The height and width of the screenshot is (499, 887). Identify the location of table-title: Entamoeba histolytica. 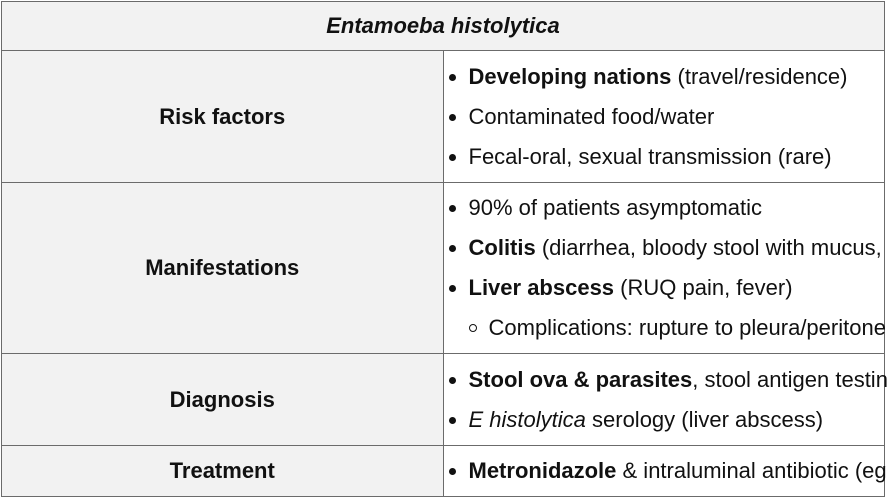
(443, 26).